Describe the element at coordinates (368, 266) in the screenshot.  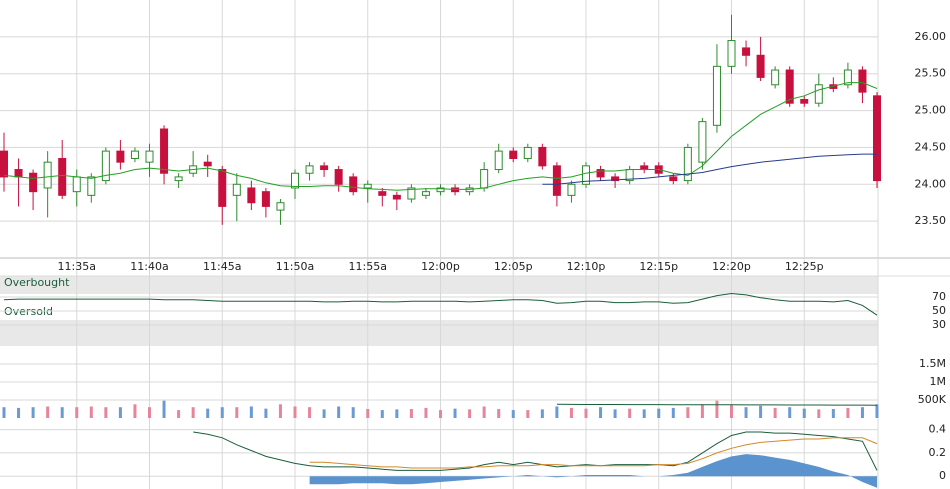
I see `x-tick-label: 11:55a` at that location.